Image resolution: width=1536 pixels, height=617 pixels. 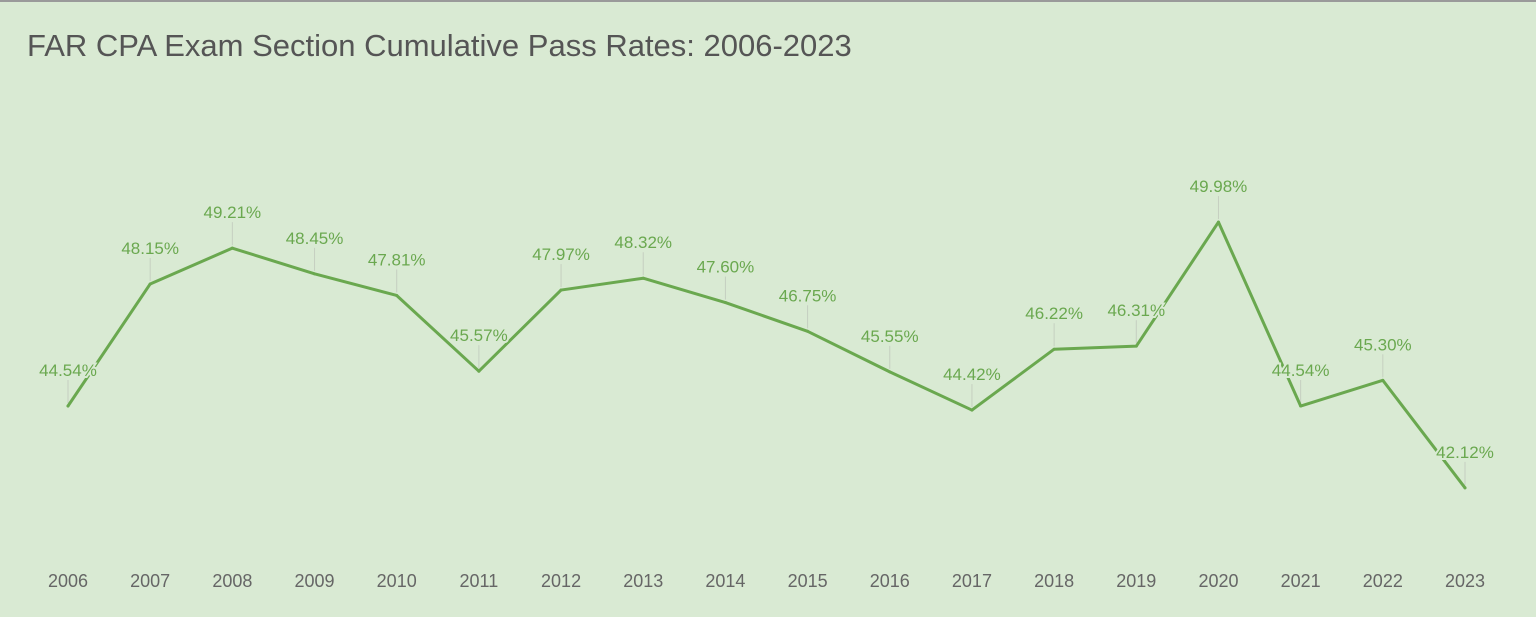 I want to click on x-tick-label: 2023, so click(x=1465, y=581).